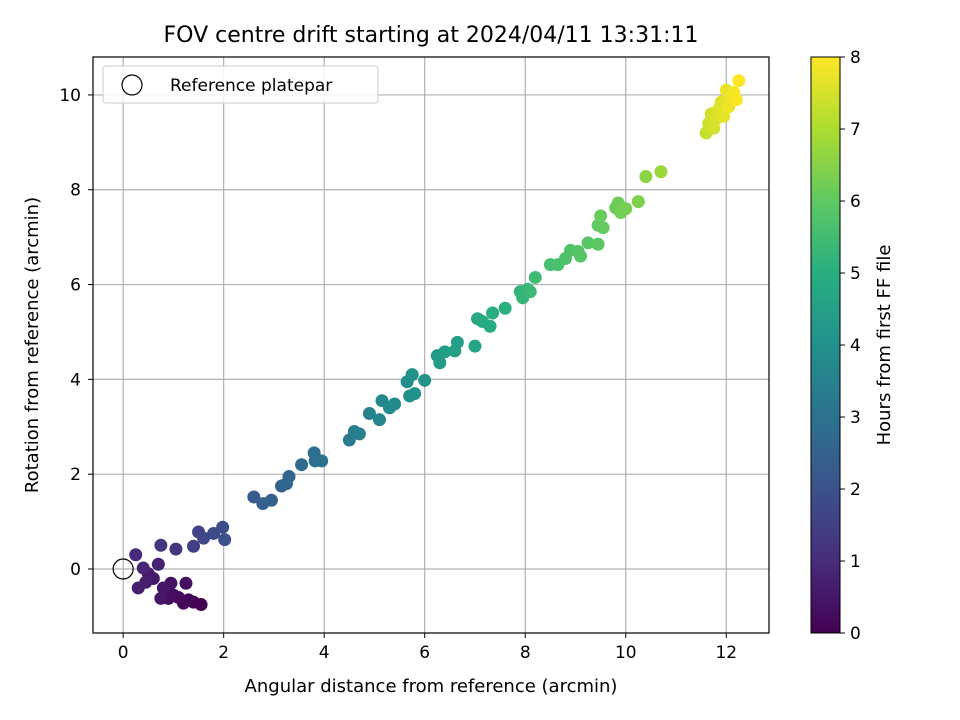  I want to click on colorbar-label: Hours from first FF file, so click(884, 345).